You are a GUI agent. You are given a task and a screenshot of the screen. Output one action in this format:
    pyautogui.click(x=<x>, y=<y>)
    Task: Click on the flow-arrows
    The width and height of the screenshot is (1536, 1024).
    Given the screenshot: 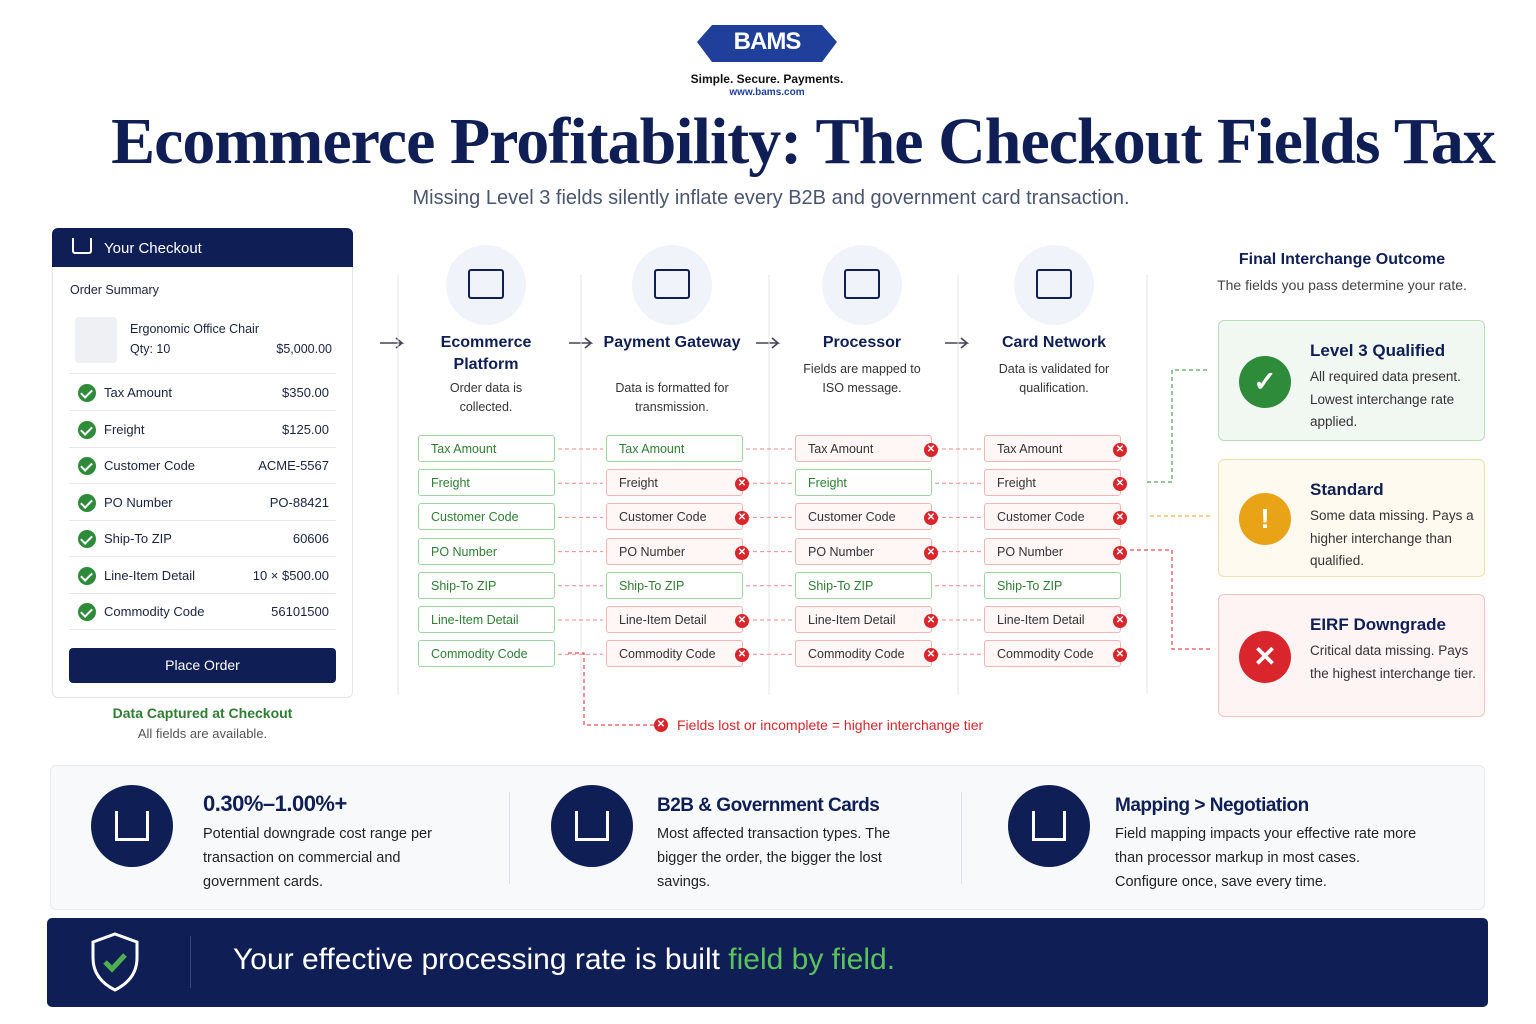 What is the action you would take?
    pyautogui.click(x=675, y=343)
    